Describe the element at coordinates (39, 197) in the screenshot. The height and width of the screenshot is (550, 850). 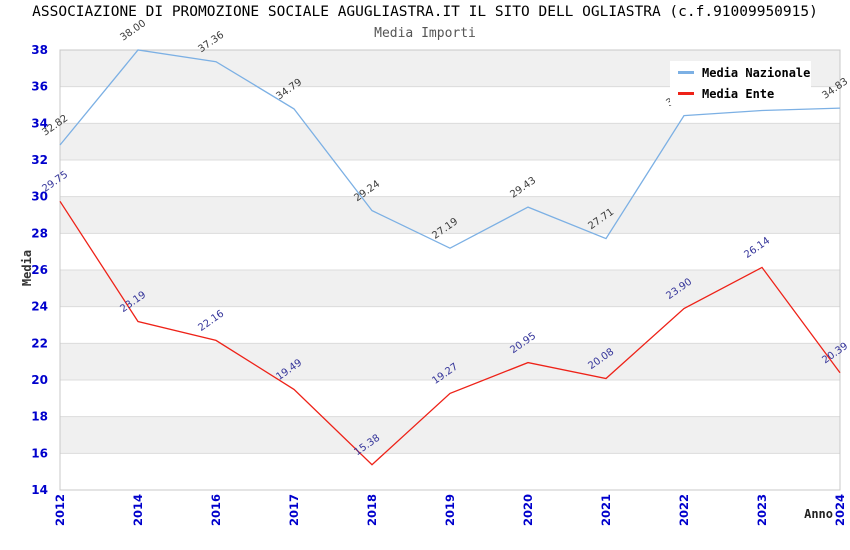
I see `y-tick-label: 30` at that location.